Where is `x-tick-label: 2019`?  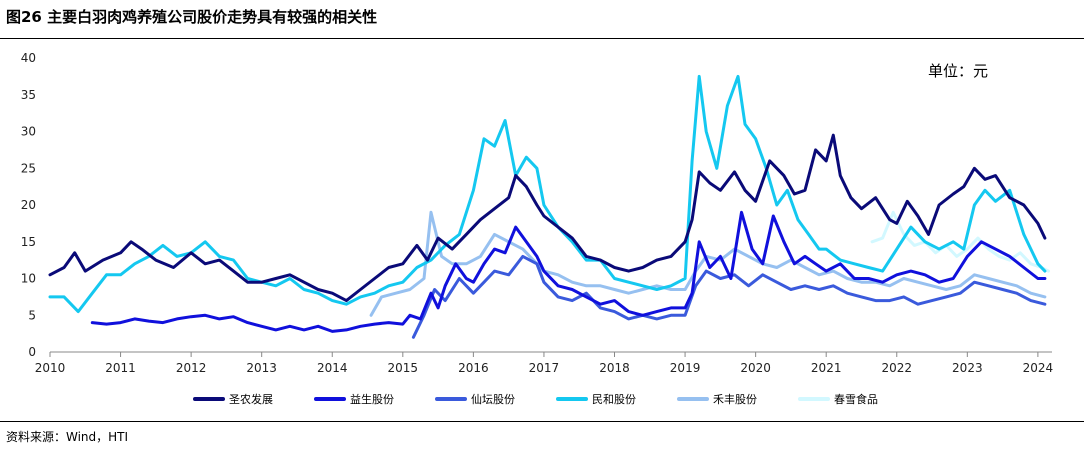 x-tick-label: 2019 is located at coordinates (685, 368).